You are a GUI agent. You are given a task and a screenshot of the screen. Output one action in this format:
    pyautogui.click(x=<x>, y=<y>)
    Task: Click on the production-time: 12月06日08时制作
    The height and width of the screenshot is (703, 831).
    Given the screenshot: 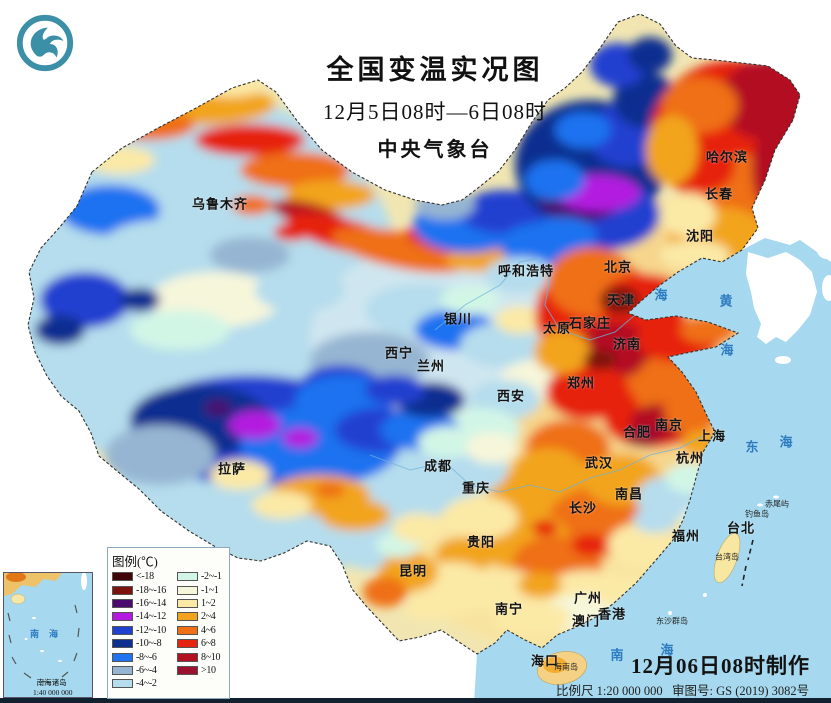 What is the action you would take?
    pyautogui.click(x=720, y=666)
    